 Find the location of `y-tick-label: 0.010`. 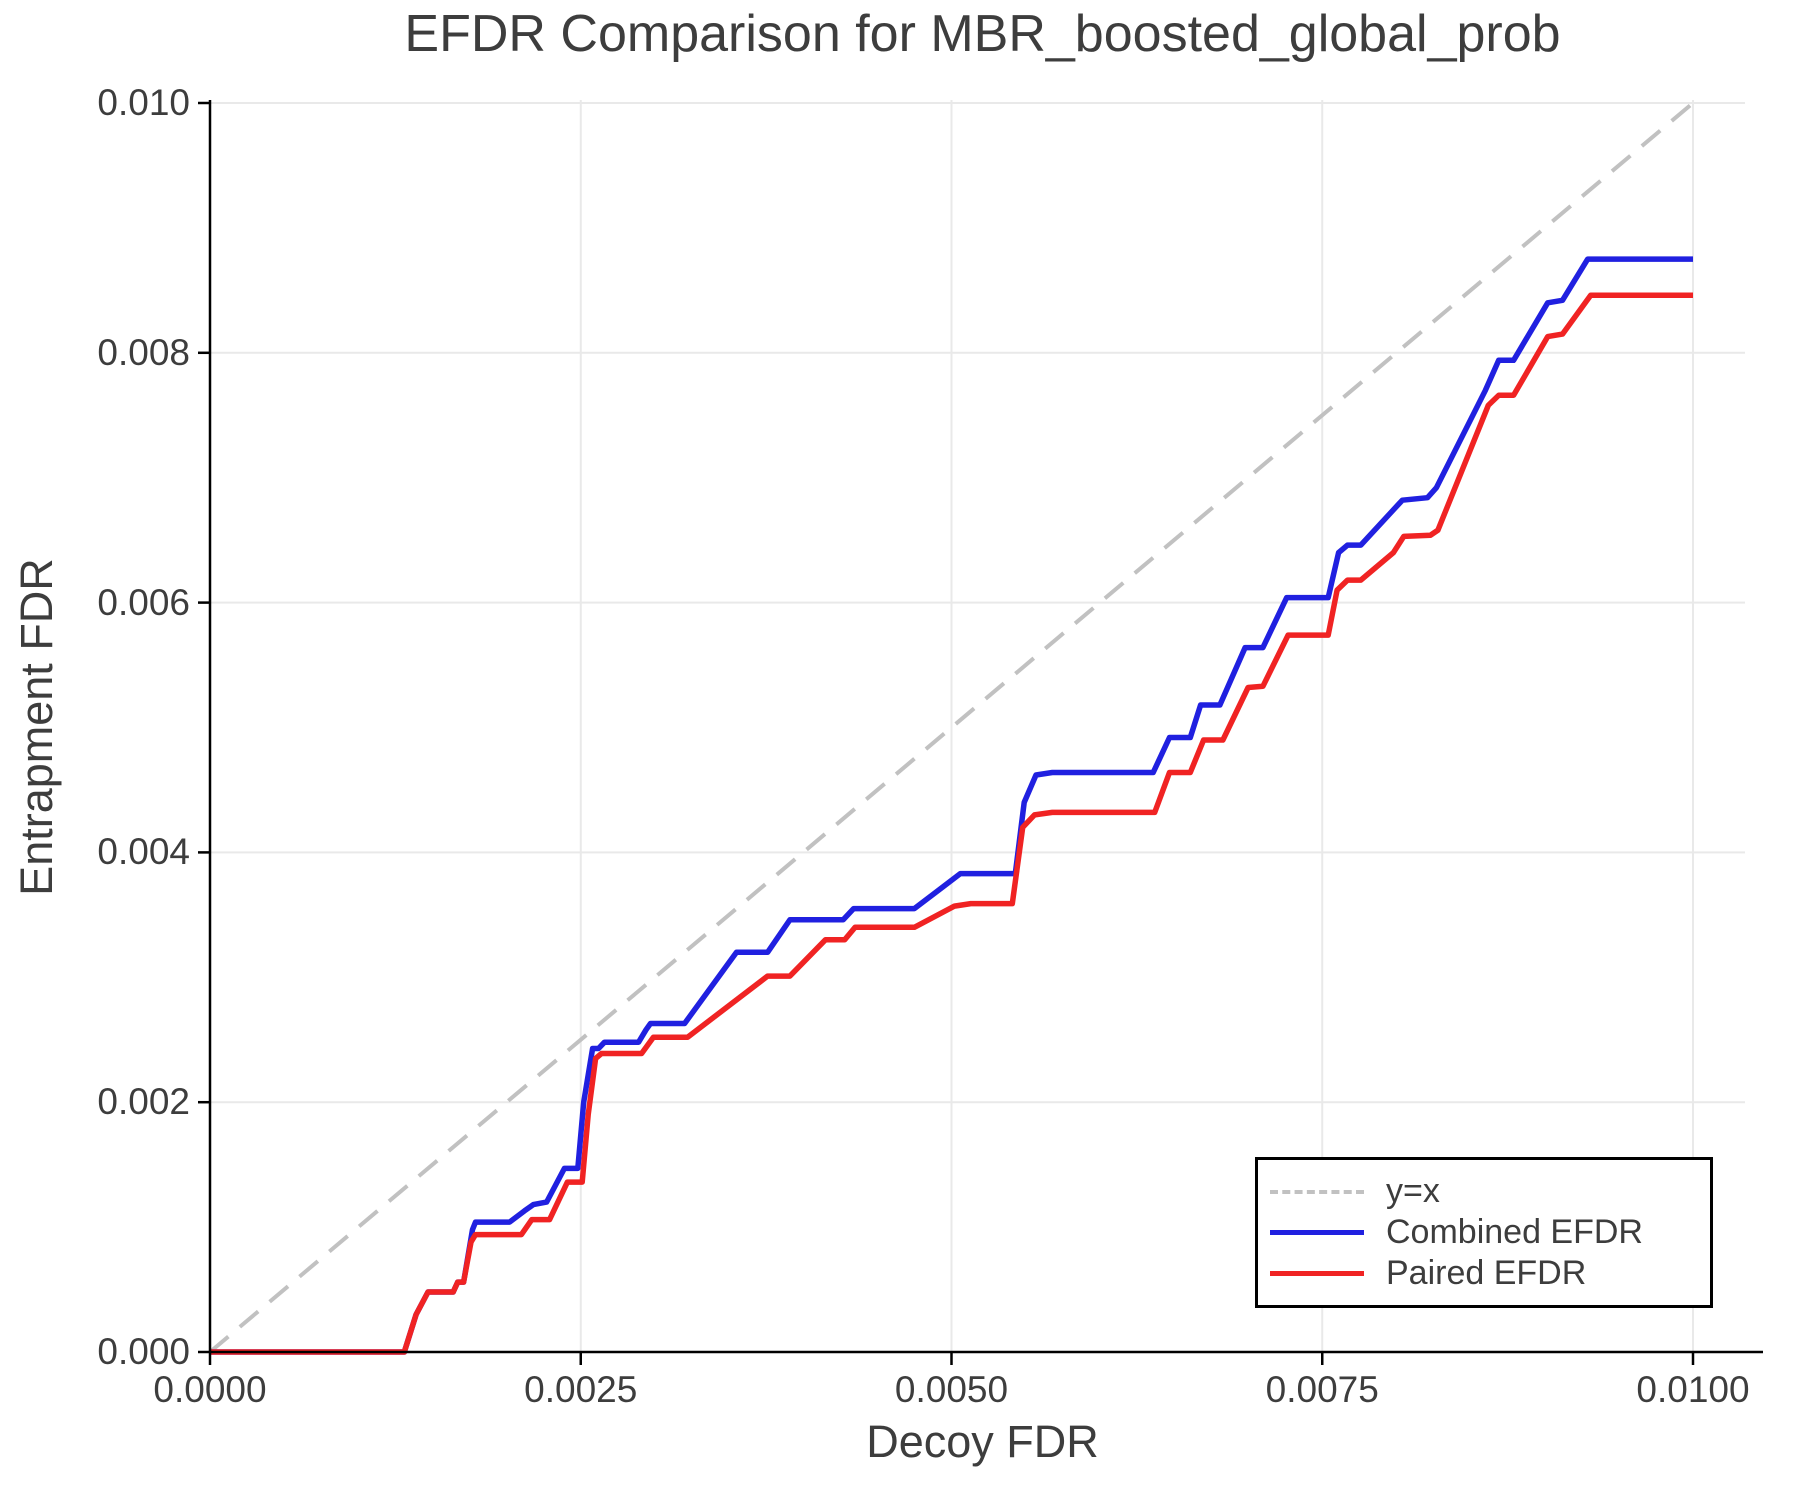

y-tick-label: 0.010 is located at coordinates (143, 102).